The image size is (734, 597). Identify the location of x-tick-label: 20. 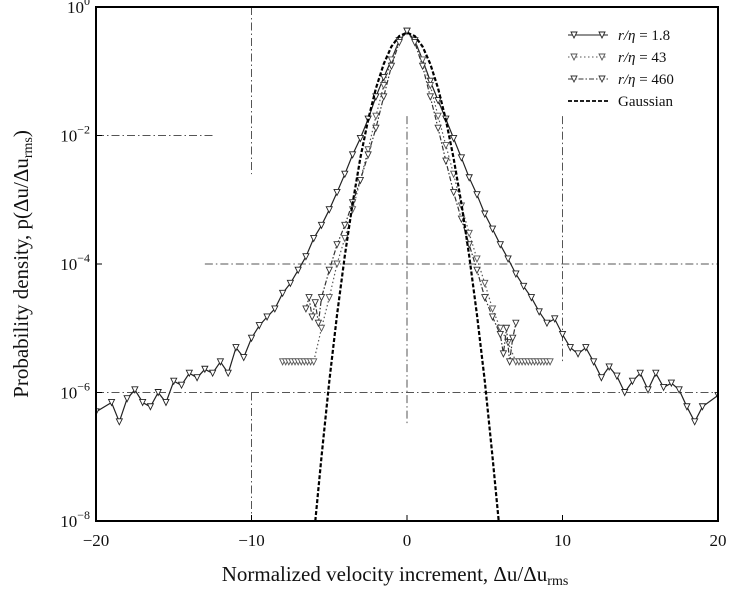
(718, 540).